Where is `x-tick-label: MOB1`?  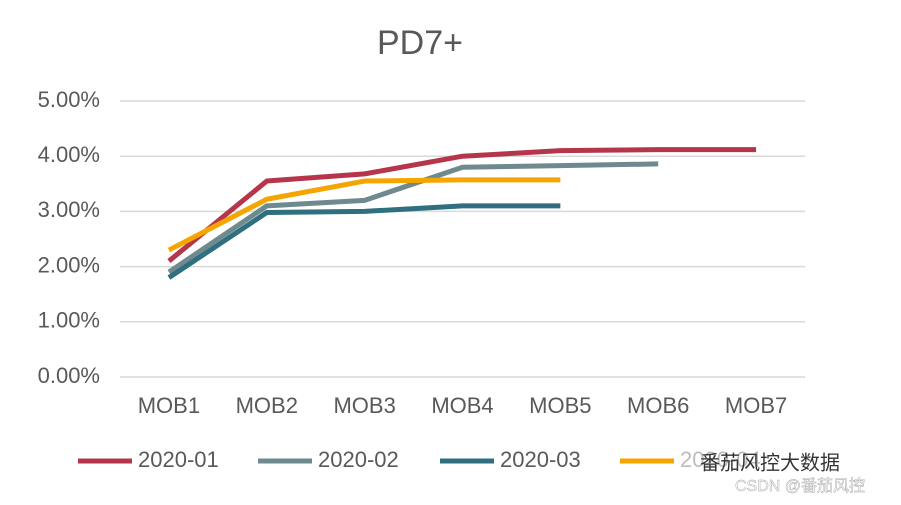 x-tick-label: MOB1 is located at coordinates (169, 405).